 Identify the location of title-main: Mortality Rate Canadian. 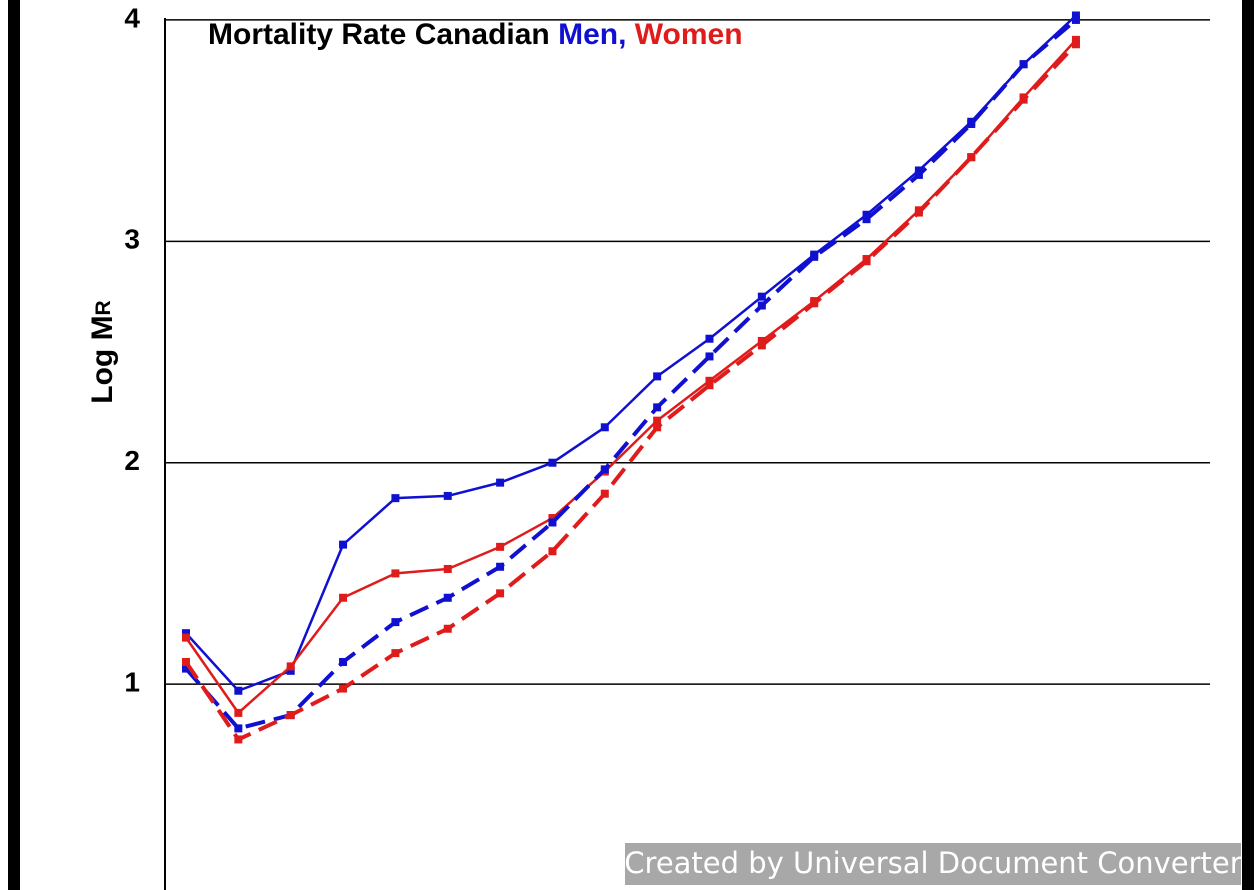
(379, 34).